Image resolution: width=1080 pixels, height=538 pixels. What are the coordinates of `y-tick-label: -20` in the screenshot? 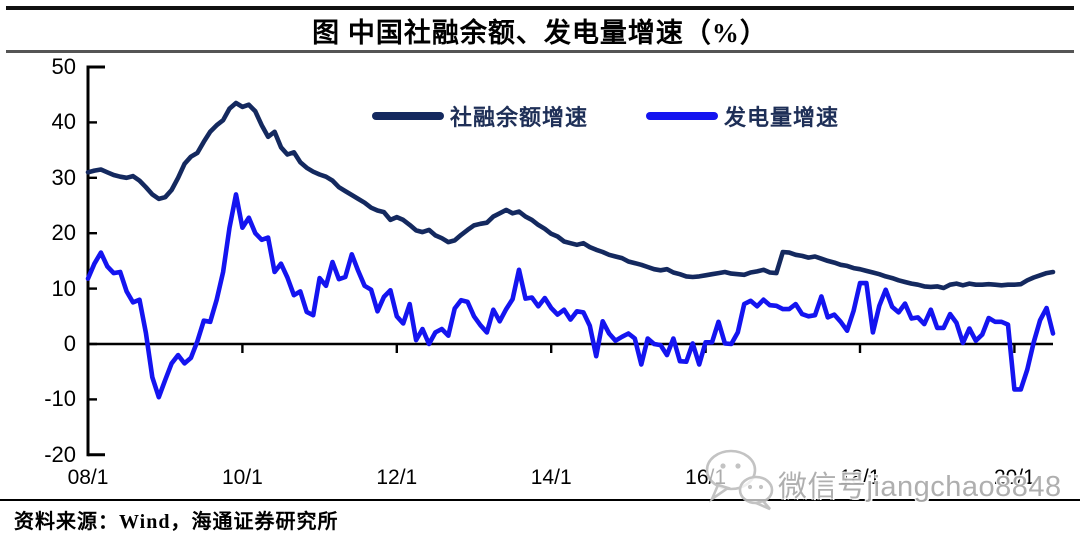 It's located at (60, 454).